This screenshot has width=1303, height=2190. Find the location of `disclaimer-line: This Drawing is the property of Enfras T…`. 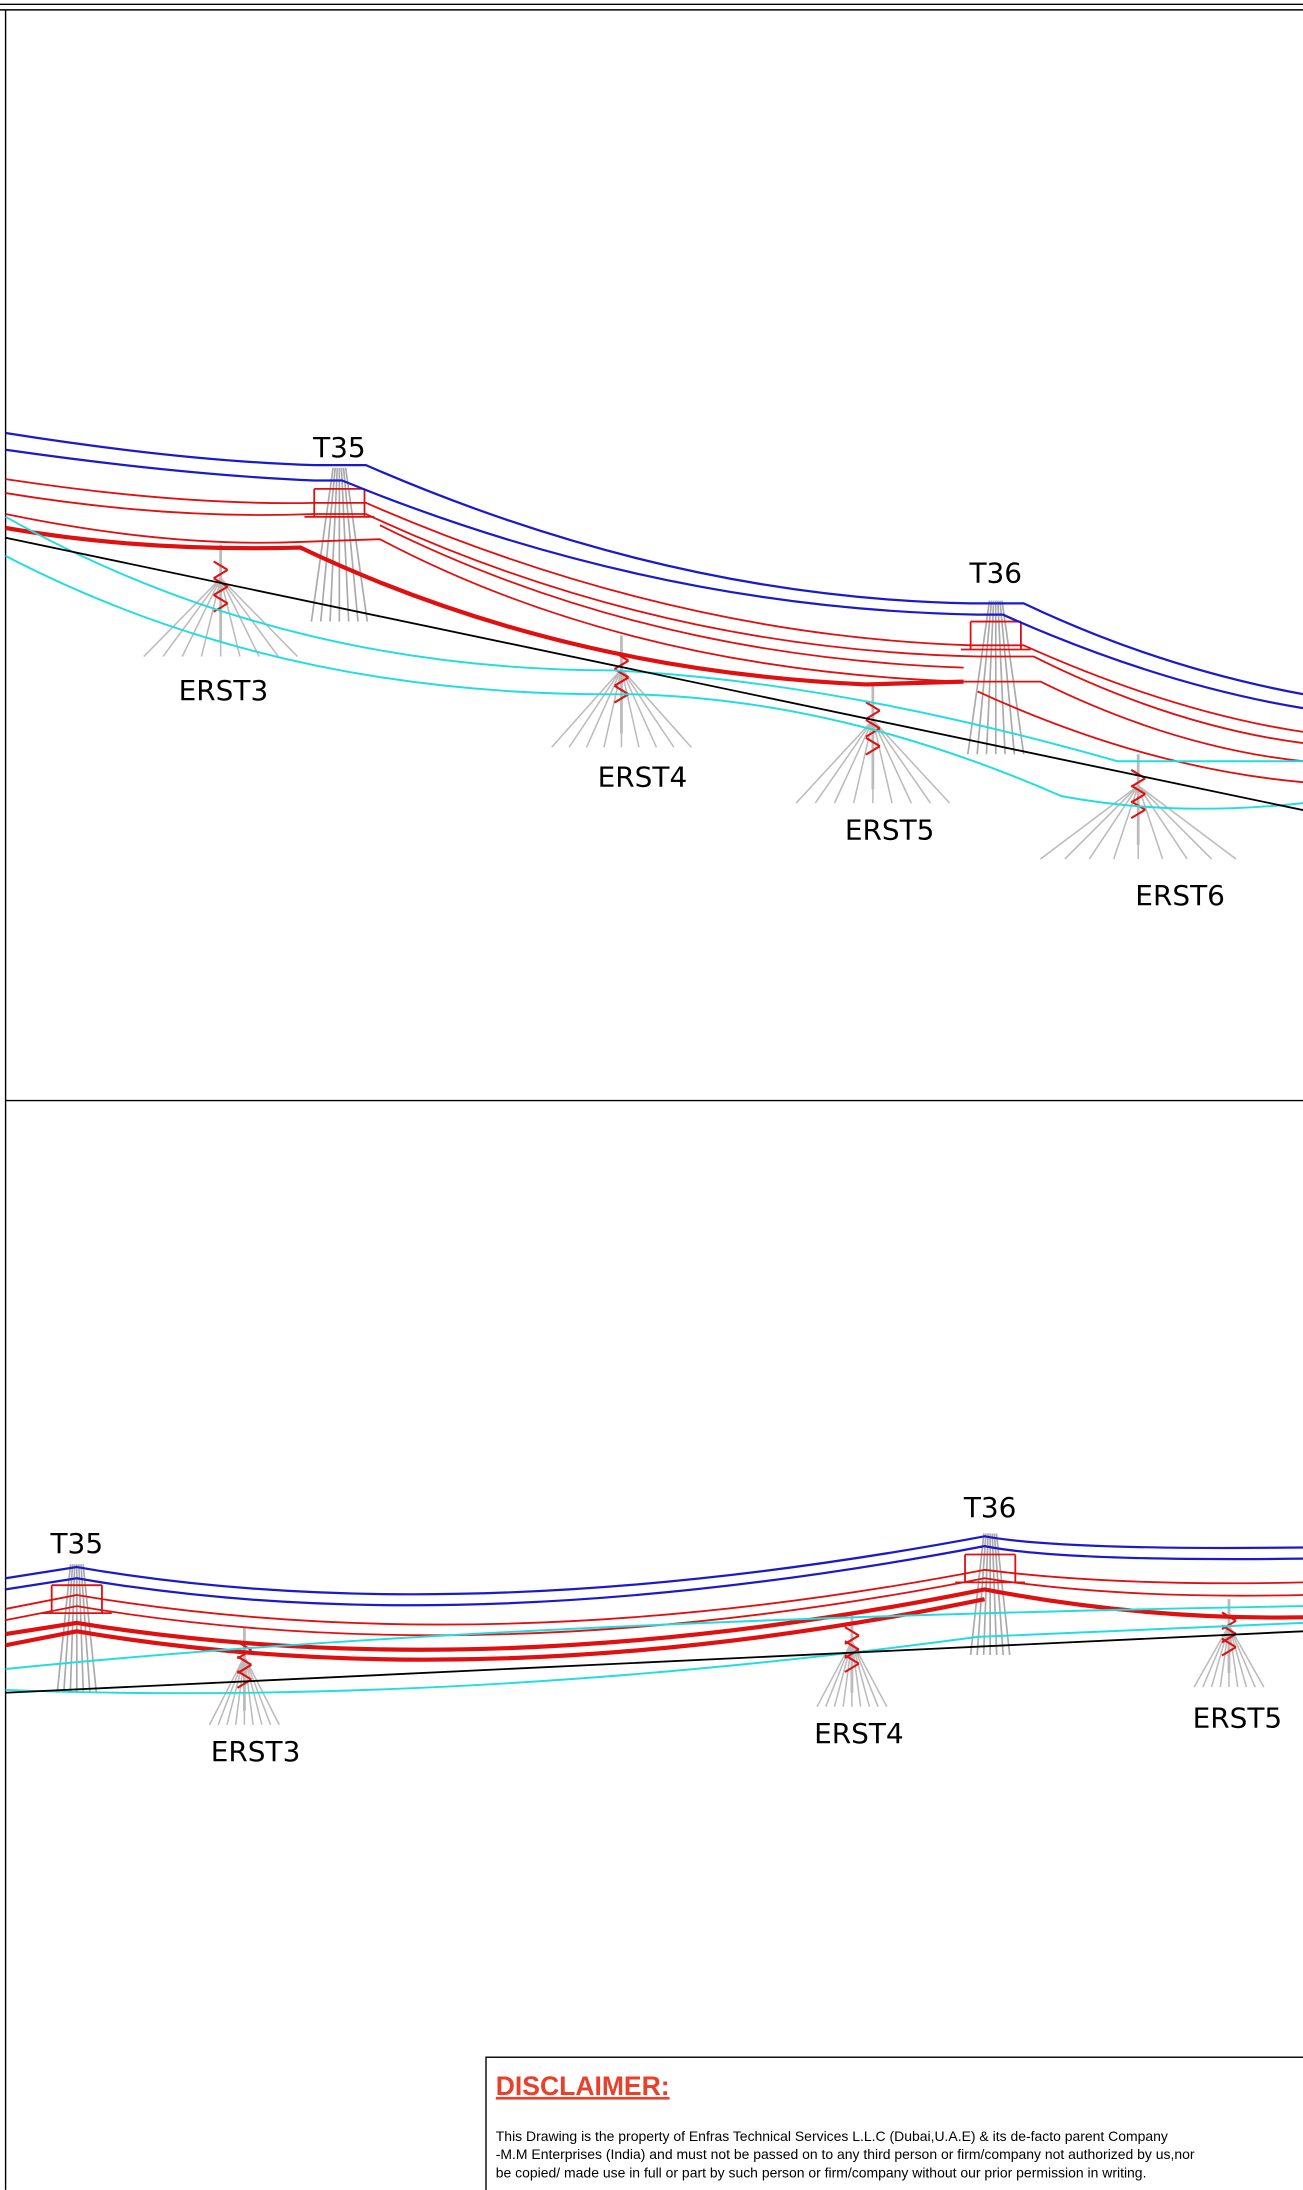

disclaimer-line: This Drawing is the property of Enfras T… is located at coordinates (832, 2136).